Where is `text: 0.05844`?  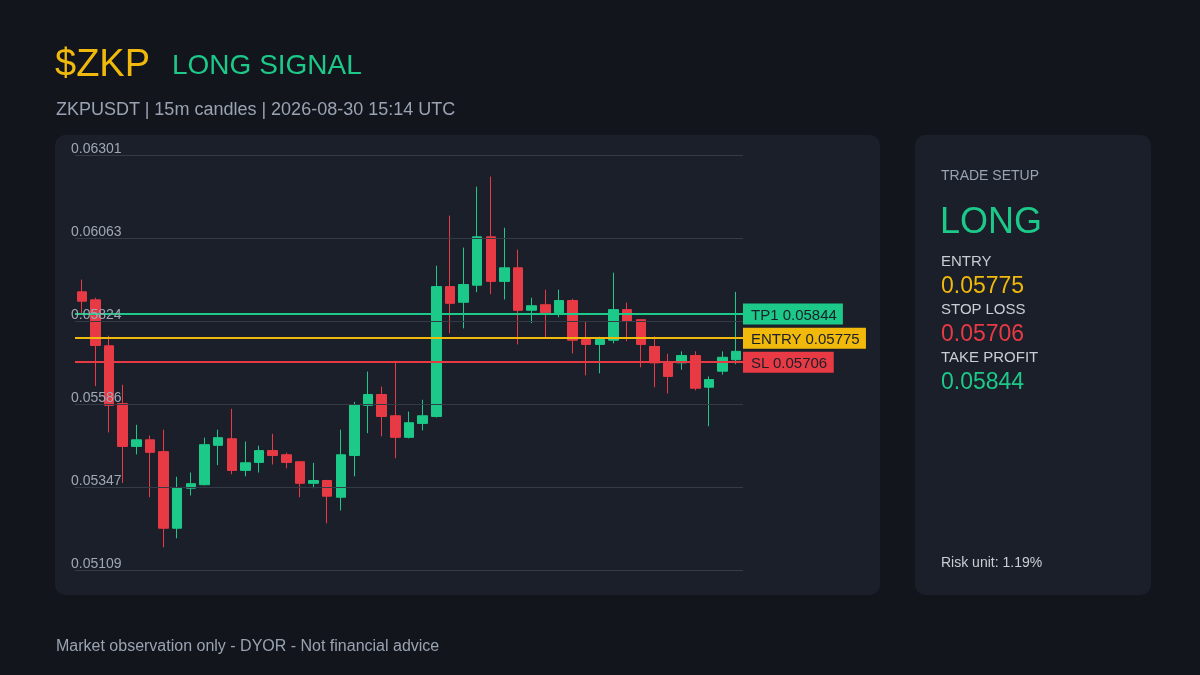
text: 0.05844 is located at coordinates (983, 381).